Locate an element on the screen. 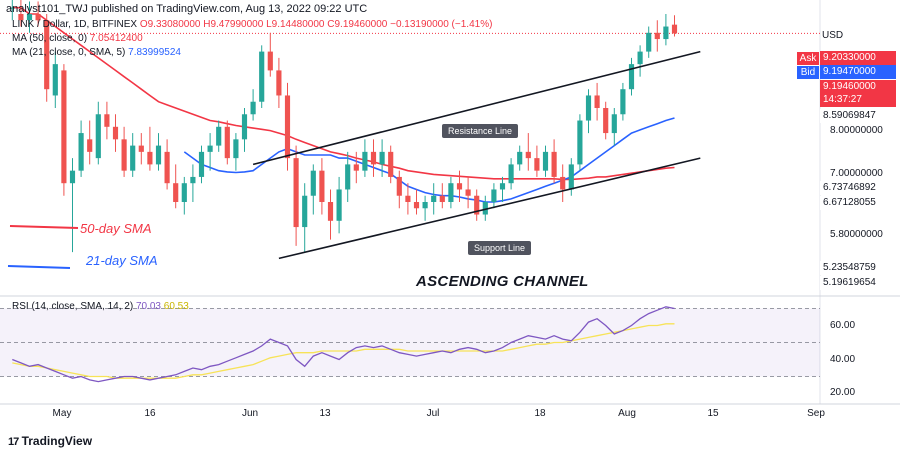  rsi-tick: 20.00 is located at coordinates (843, 392).